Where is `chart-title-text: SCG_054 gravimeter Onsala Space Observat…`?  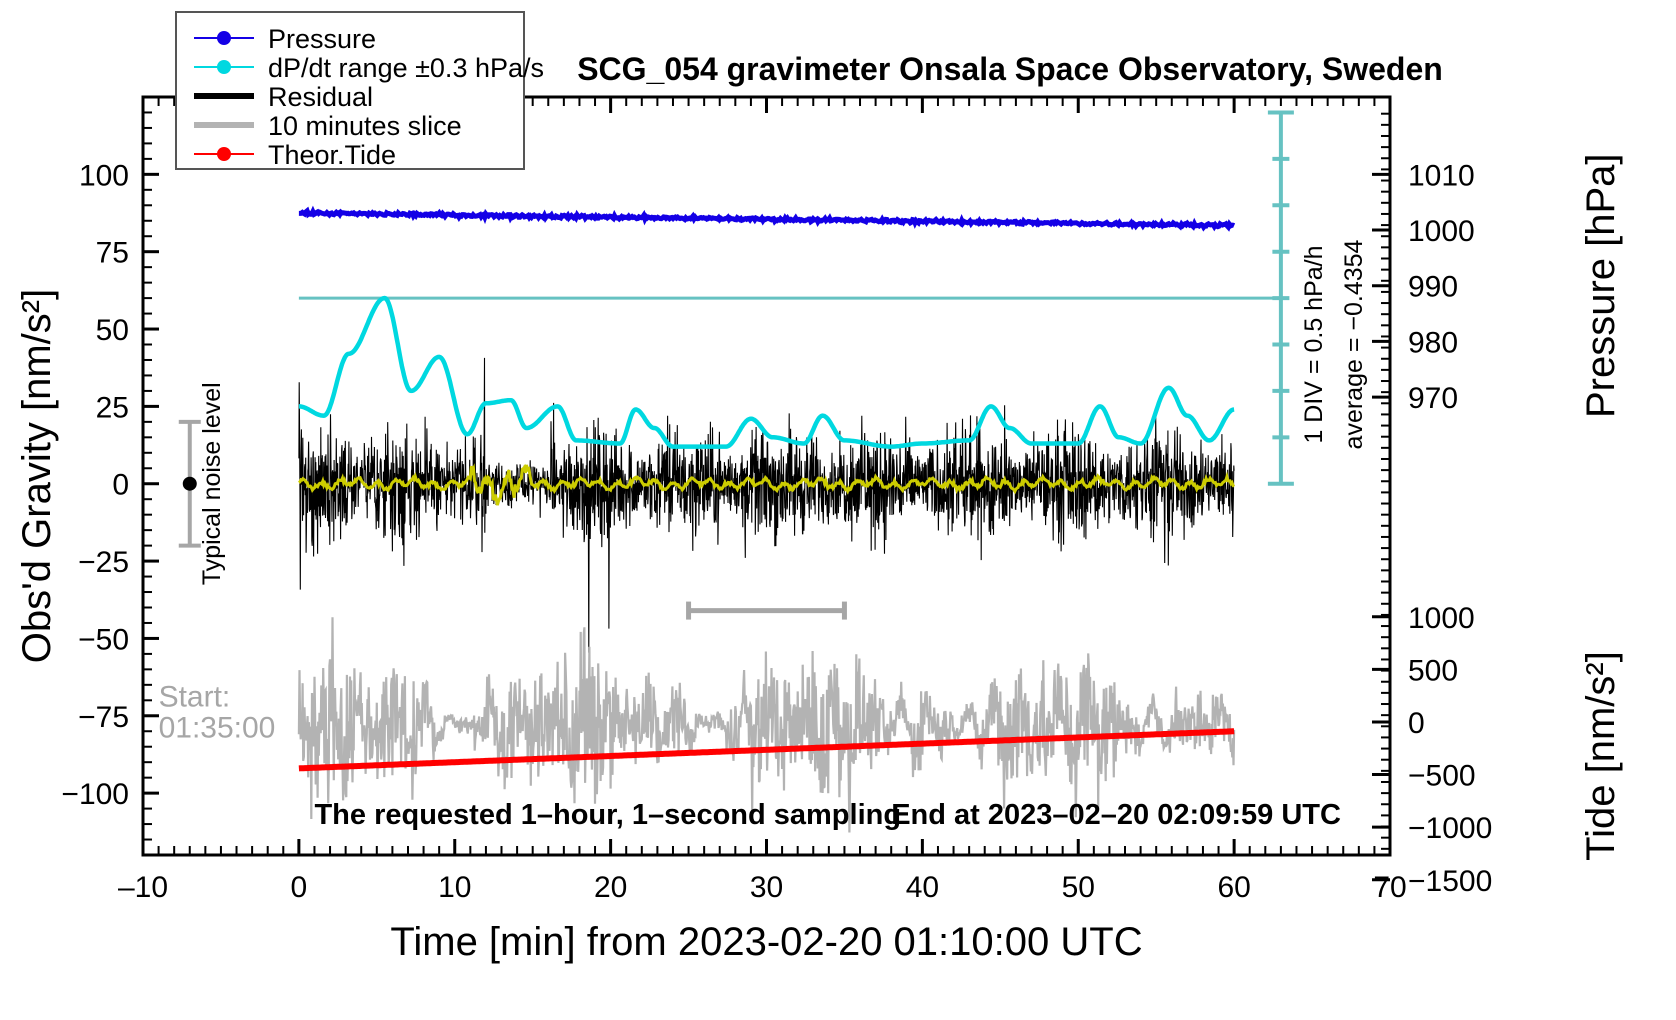 chart-title-text: SCG_054 gravimeter Onsala Space Observat… is located at coordinates (1010, 69).